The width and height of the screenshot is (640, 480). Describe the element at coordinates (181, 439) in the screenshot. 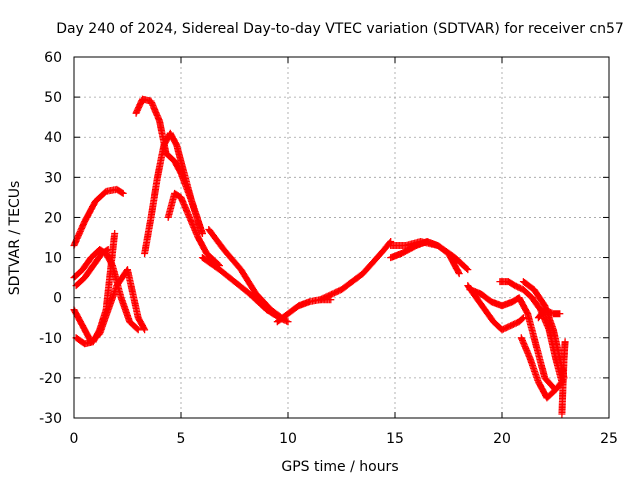

I see `x-tick-label: 5` at that location.